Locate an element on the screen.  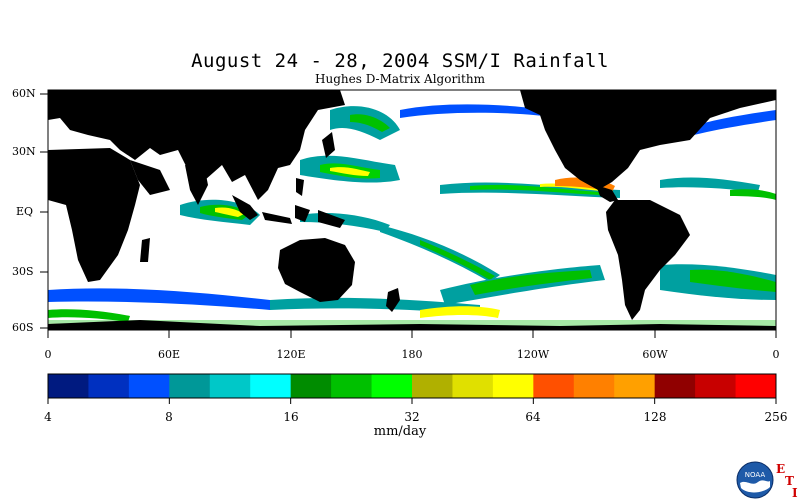
cb-label-64: 64 is located at coordinates (533, 417).